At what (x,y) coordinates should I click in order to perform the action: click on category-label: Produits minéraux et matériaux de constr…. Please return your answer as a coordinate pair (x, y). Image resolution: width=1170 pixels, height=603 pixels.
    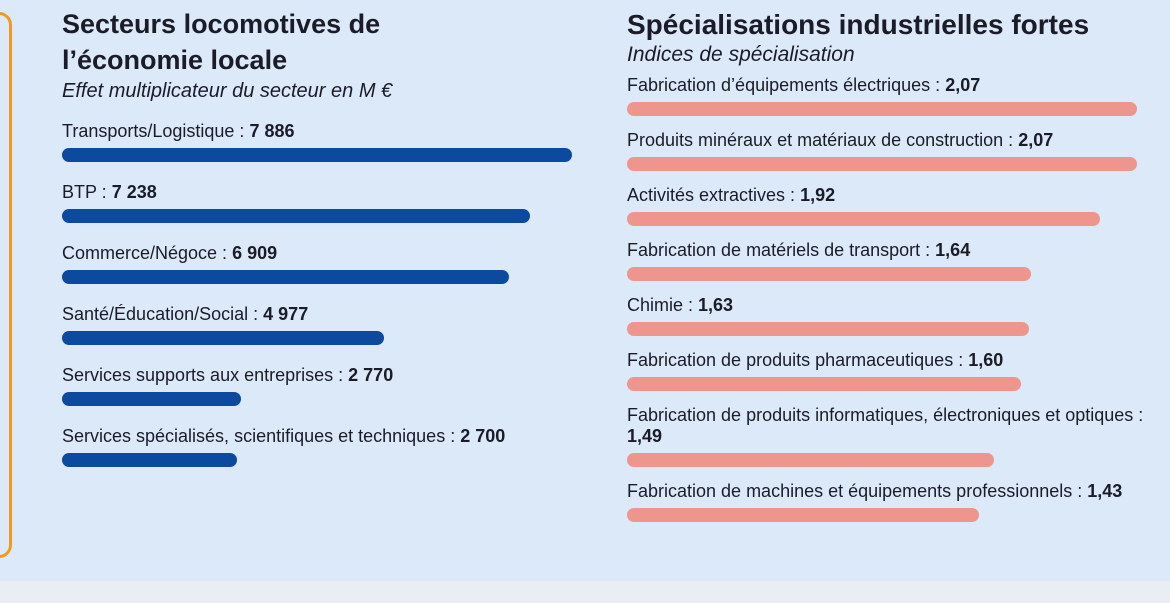
    Looking at the image, I should click on (820, 140).